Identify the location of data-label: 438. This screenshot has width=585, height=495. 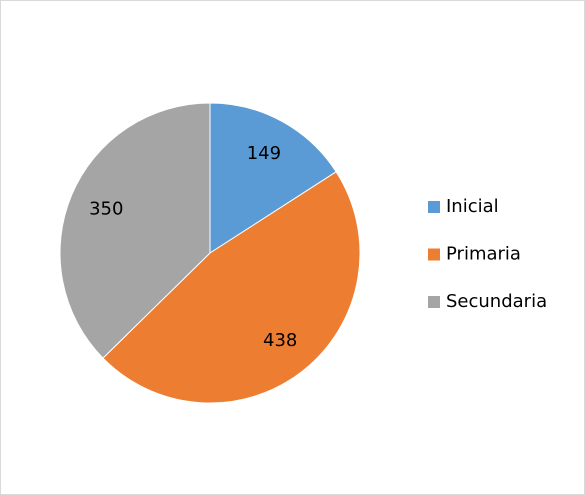
(280, 340).